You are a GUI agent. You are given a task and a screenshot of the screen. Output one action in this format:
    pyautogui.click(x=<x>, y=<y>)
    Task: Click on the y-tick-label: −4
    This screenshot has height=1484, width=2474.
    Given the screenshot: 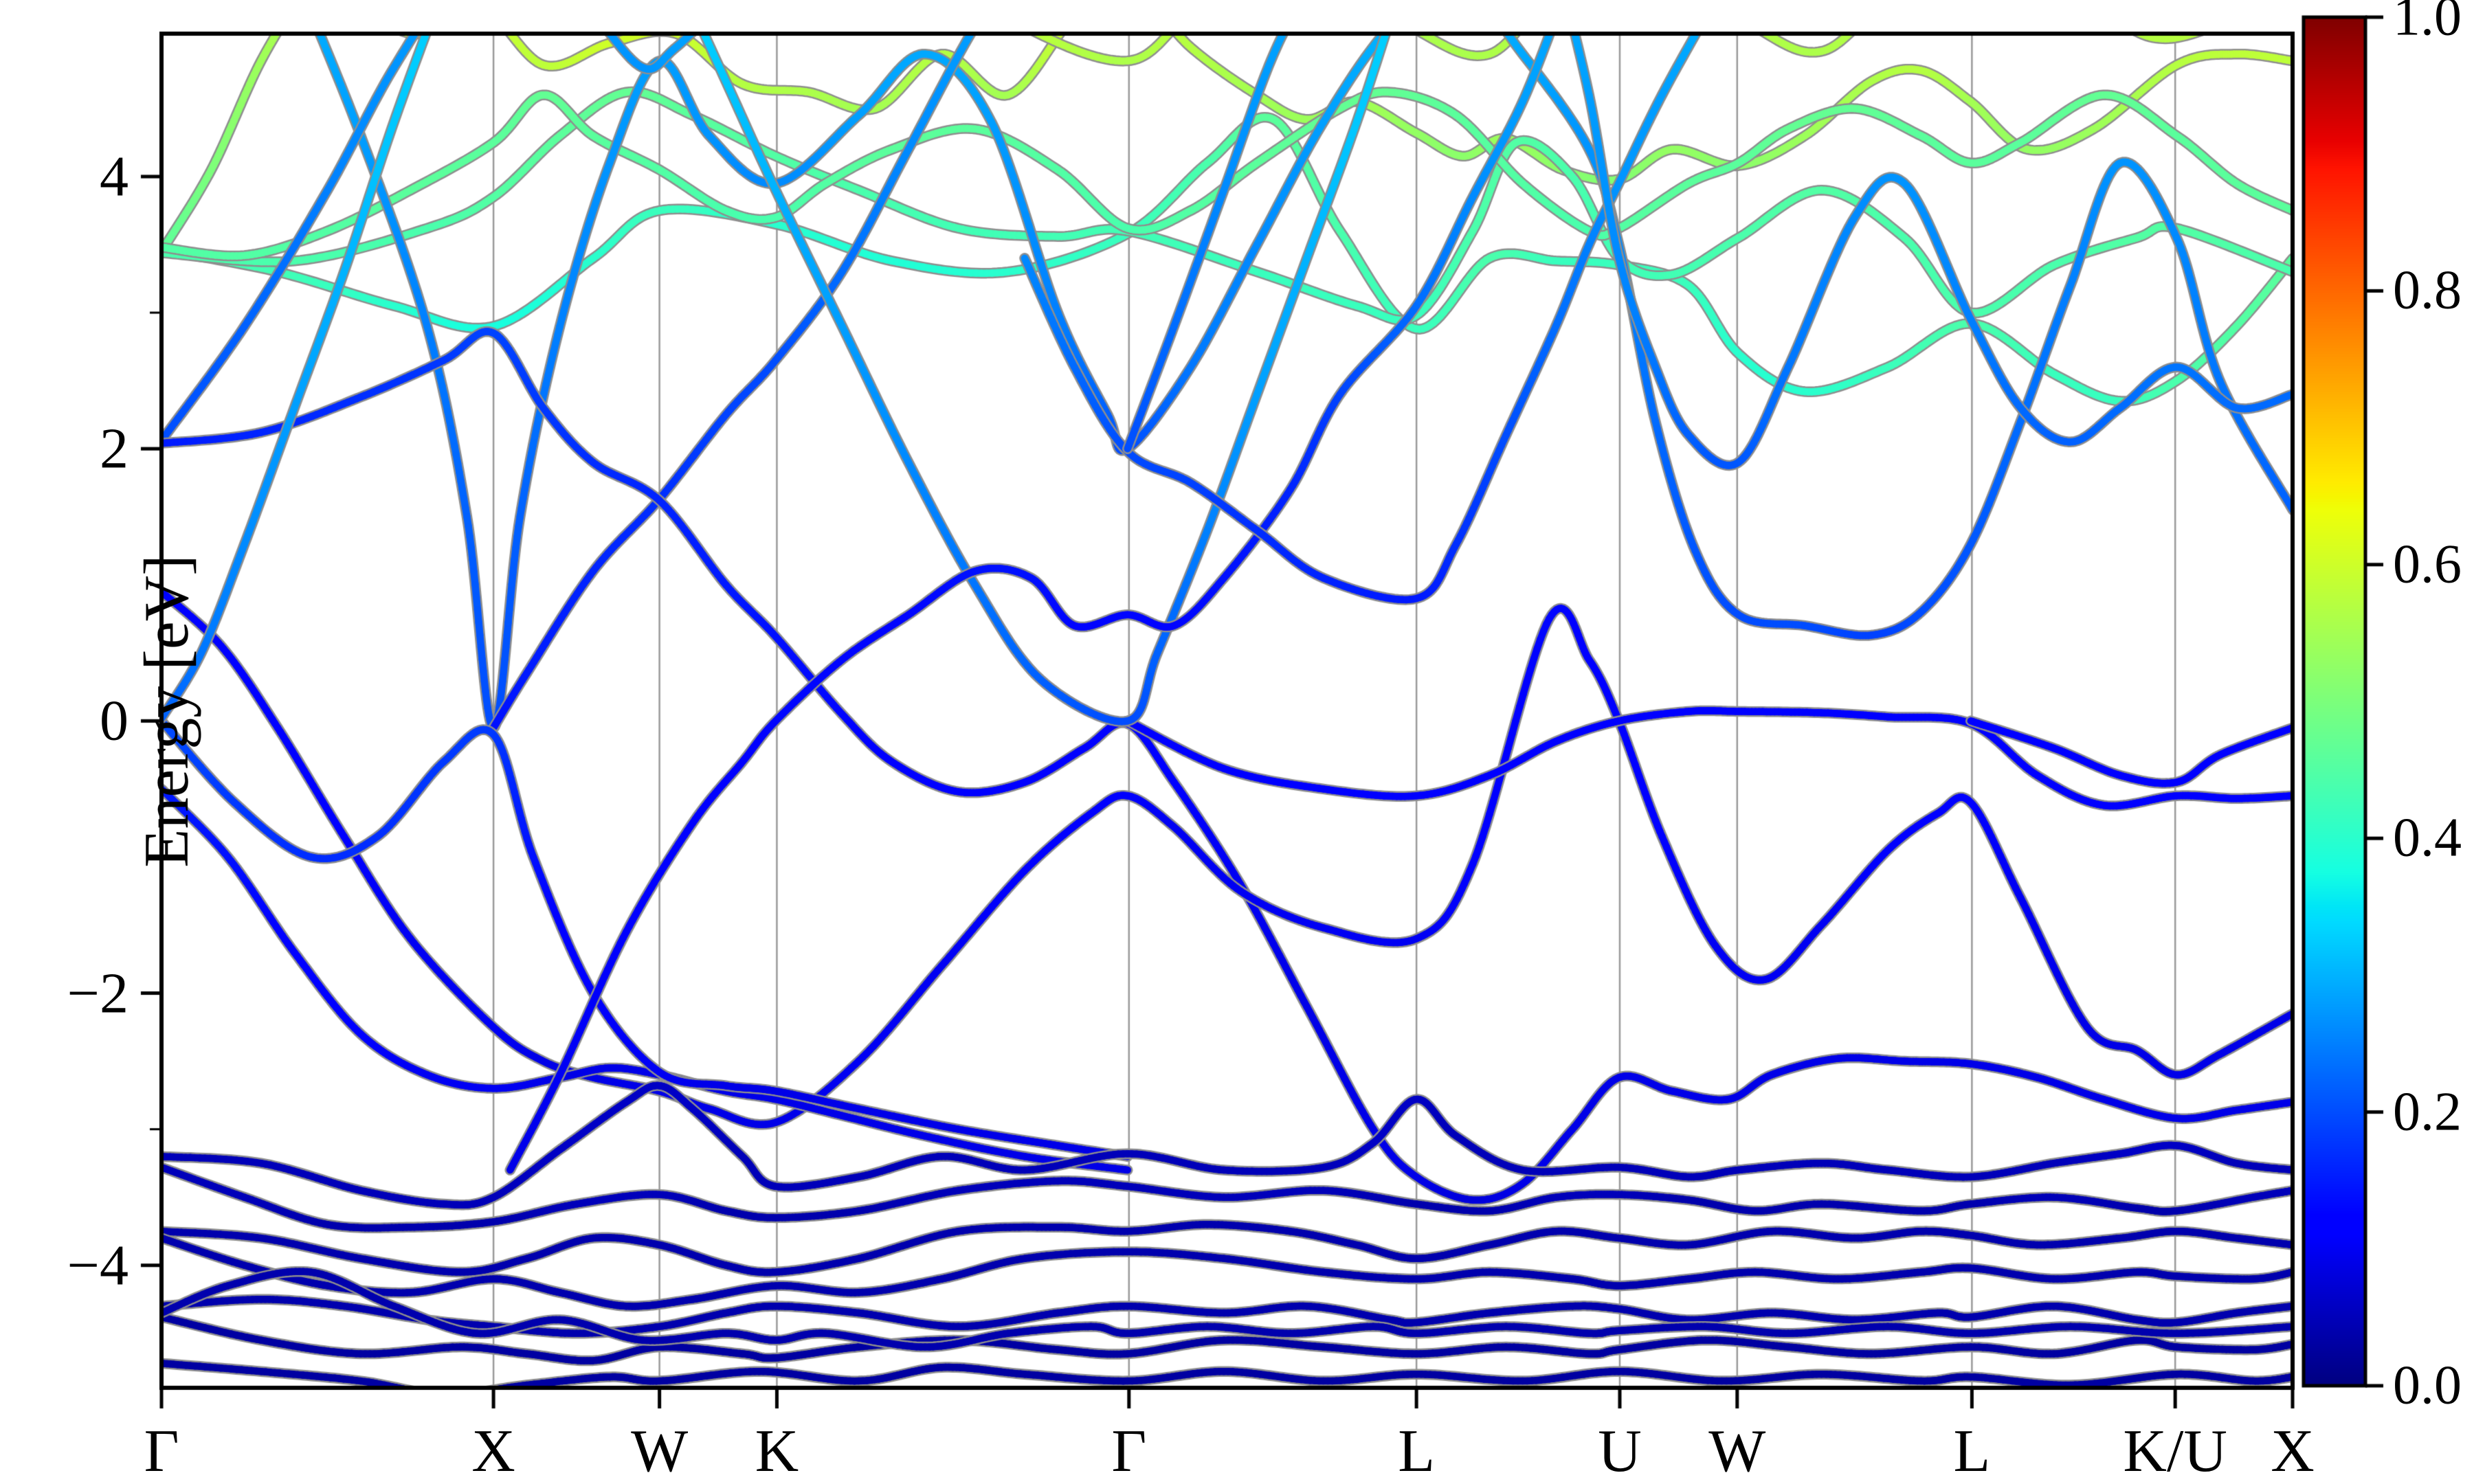 What is the action you would take?
    pyautogui.click(x=98, y=1265)
    